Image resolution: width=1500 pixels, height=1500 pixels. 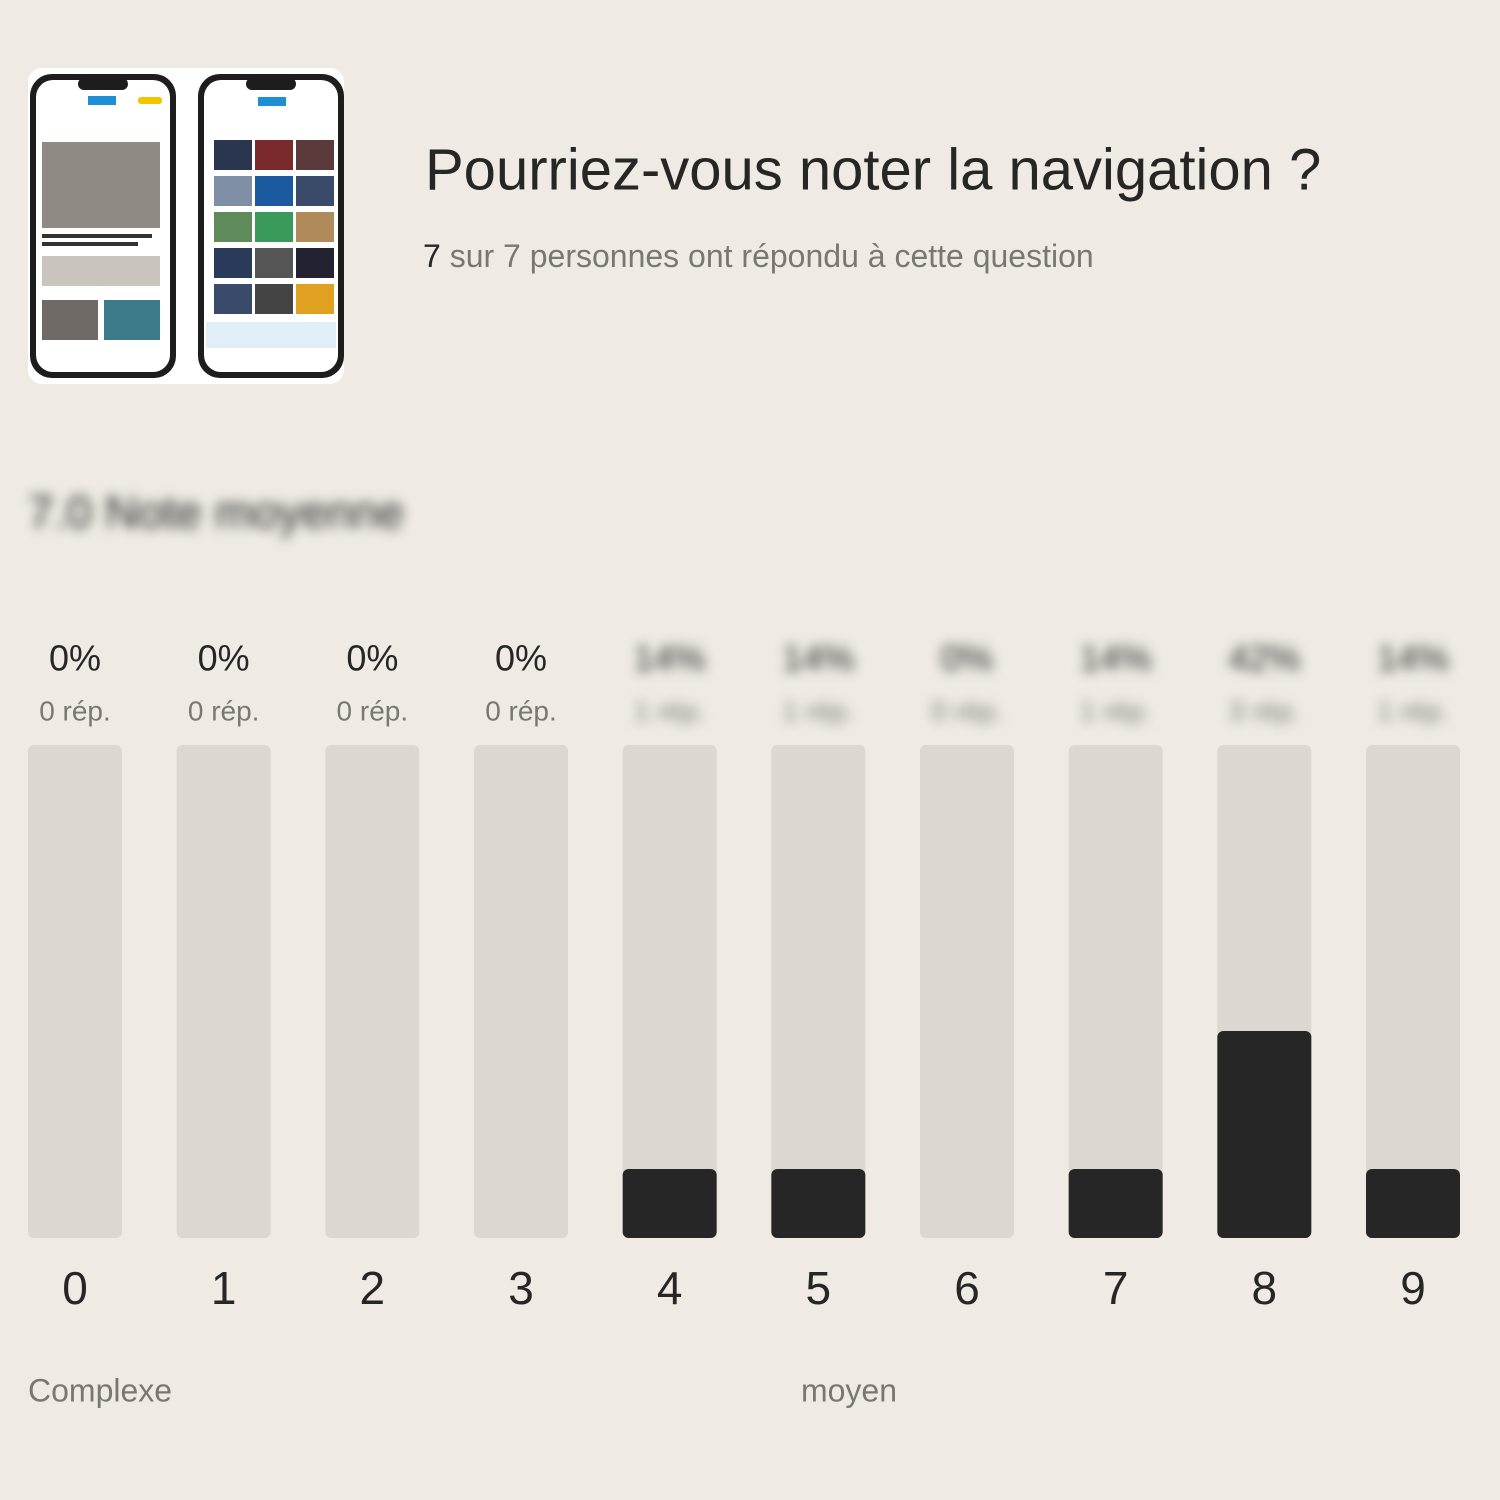 What do you see at coordinates (186, 226) in the screenshot?
I see `app-screenshots` at bounding box center [186, 226].